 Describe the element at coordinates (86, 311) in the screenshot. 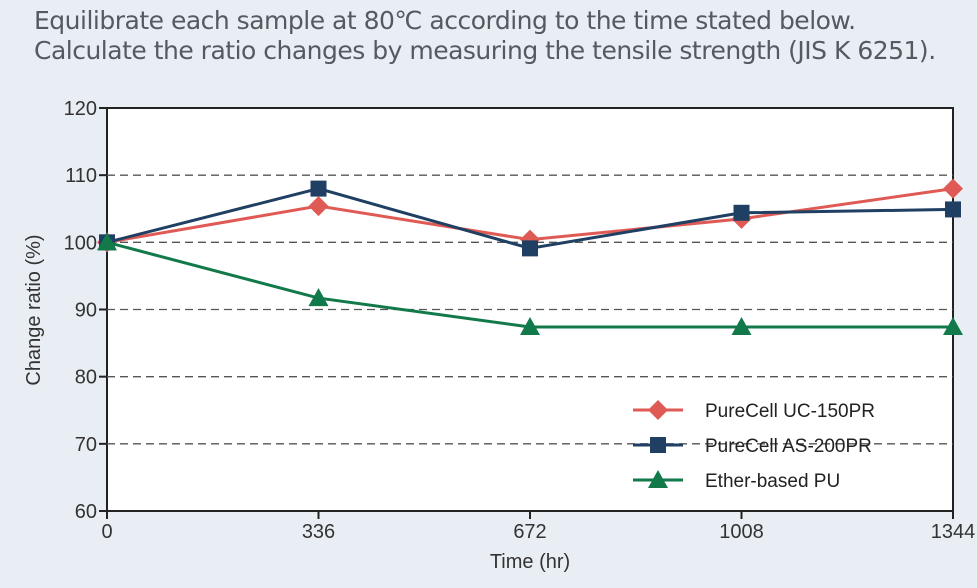

I see `y-tick-label: 90` at that location.